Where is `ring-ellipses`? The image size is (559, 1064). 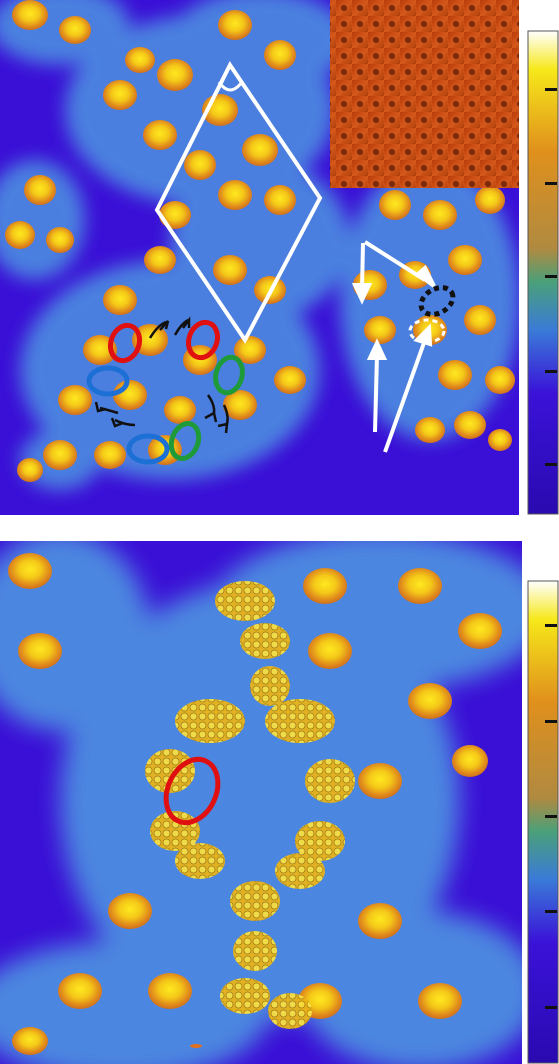 ring-ellipses is located at coordinates (165, 392).